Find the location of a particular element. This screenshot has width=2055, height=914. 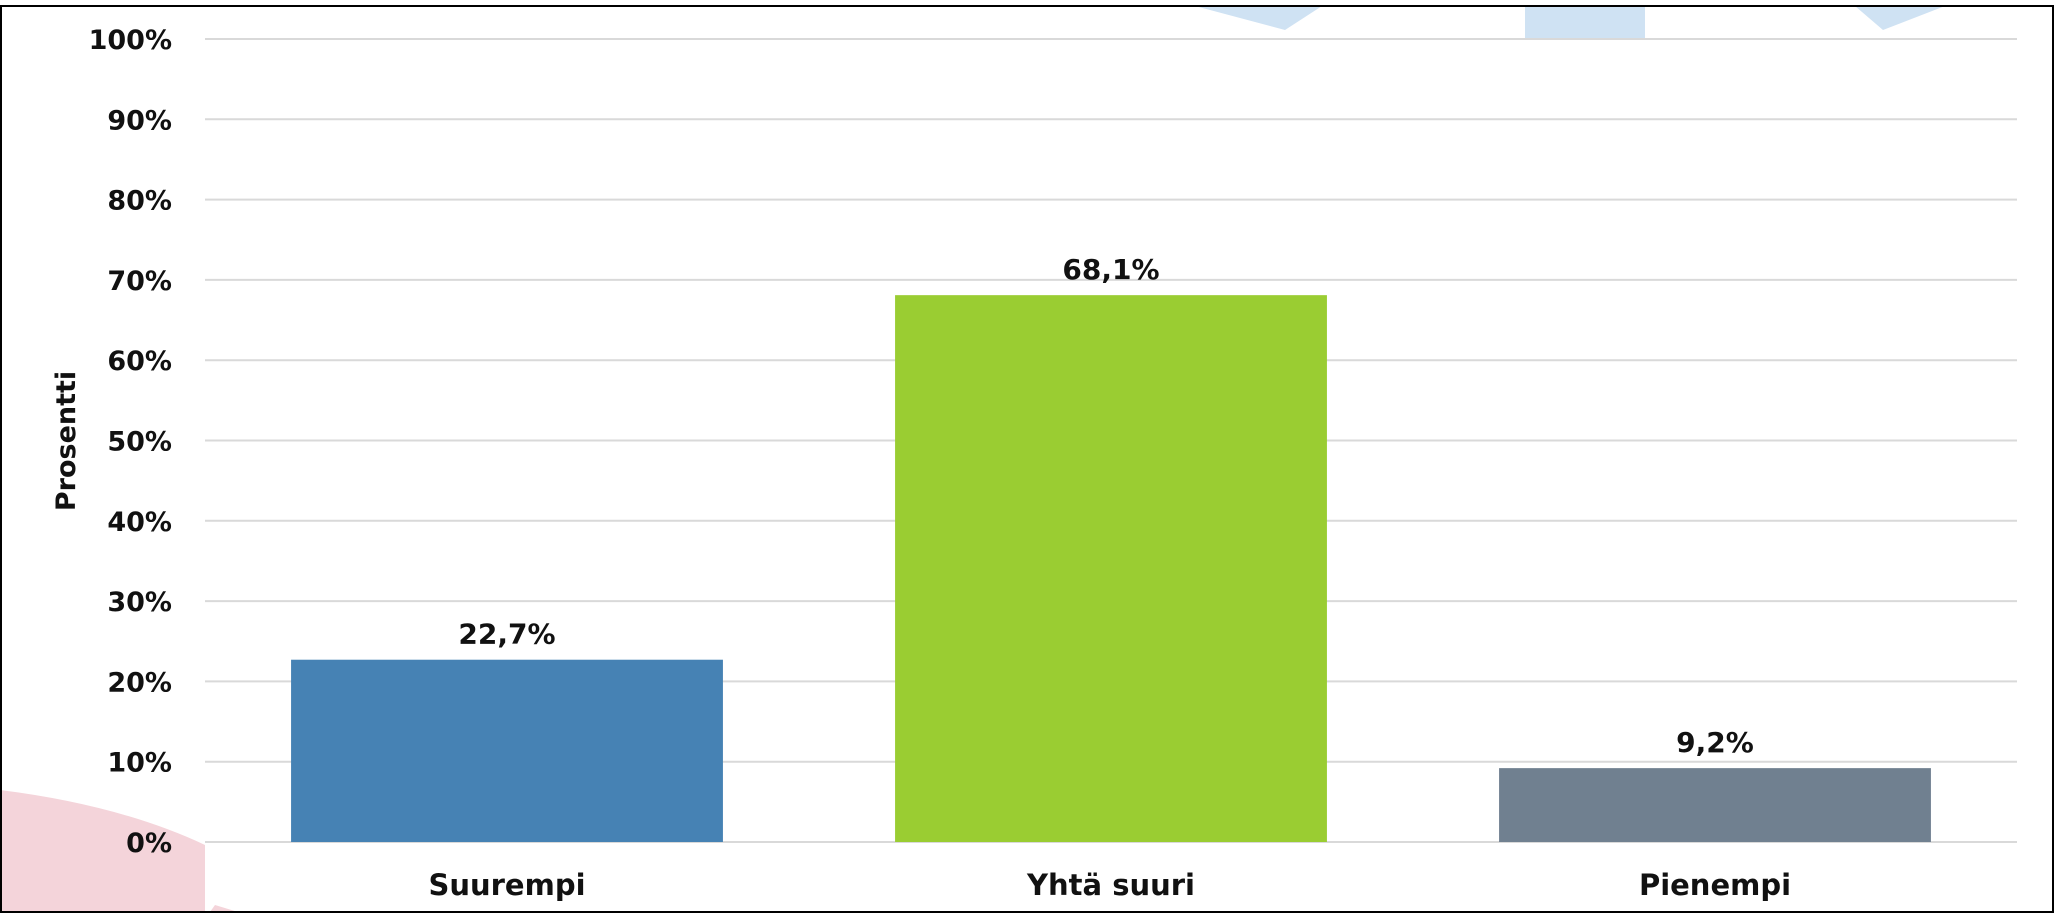

decor-pink-corner is located at coordinates (224, 908).